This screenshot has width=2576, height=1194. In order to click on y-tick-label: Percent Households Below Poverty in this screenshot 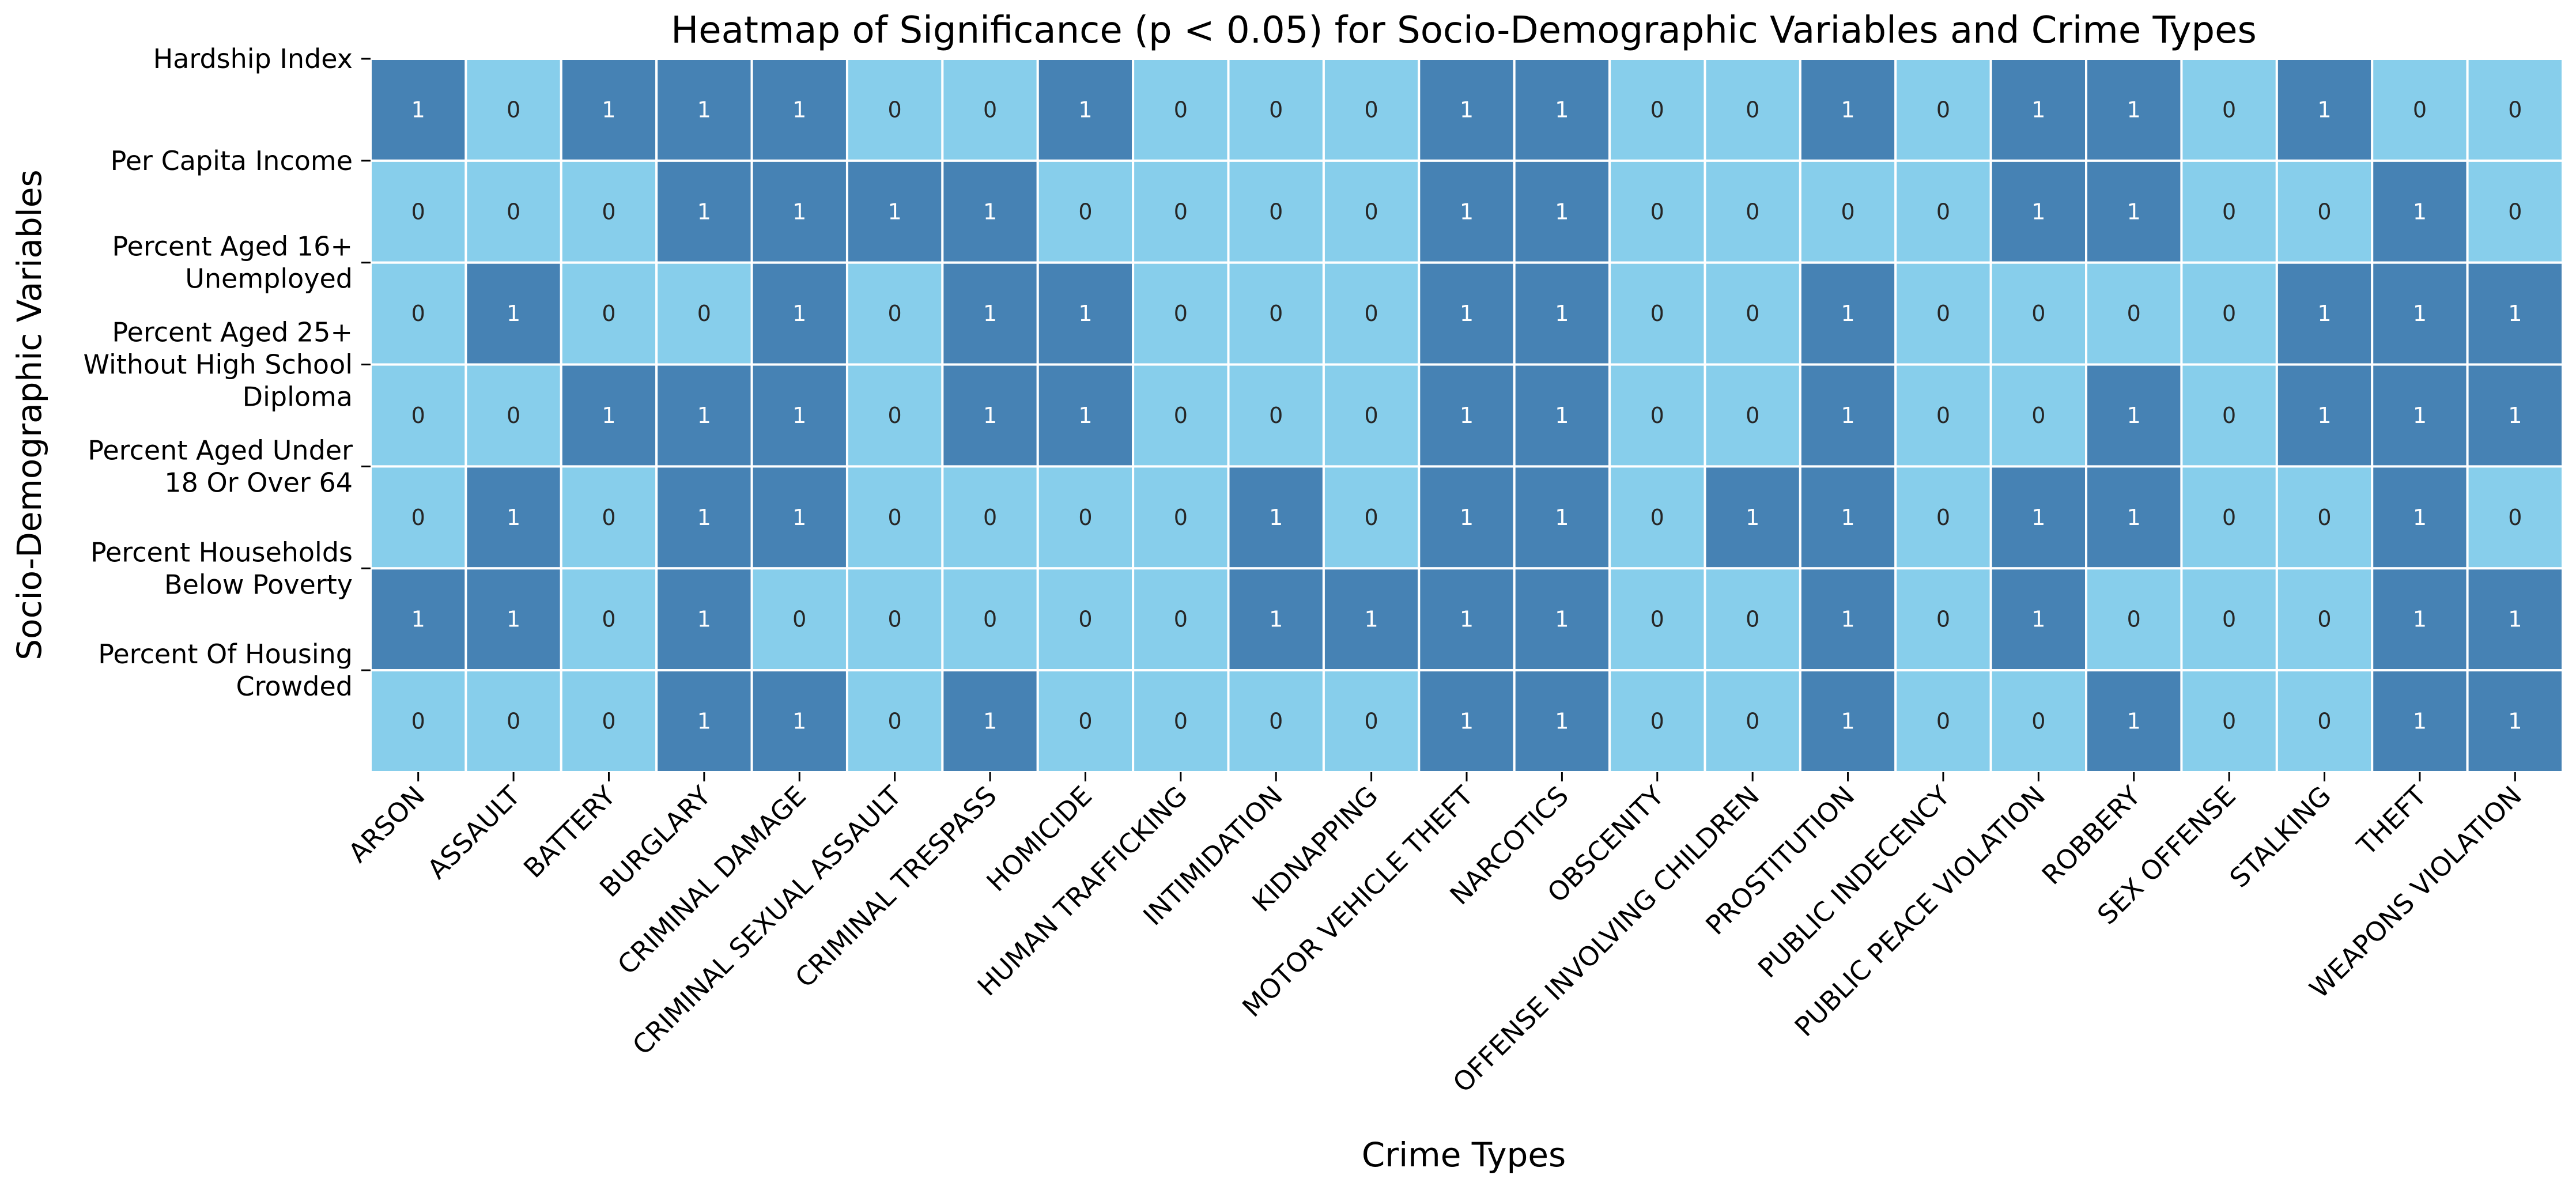, I will do `click(221, 568)`.